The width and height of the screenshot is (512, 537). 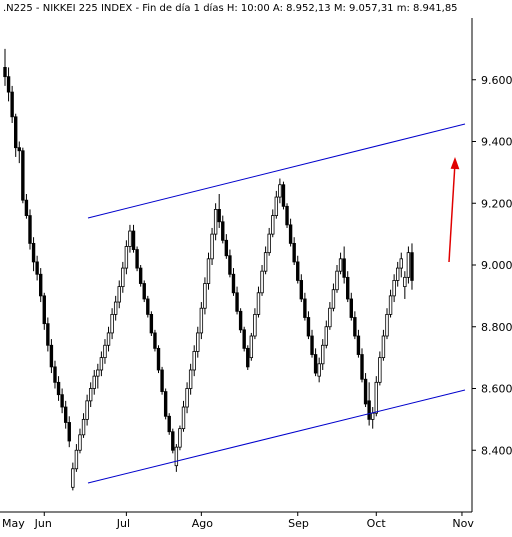 What do you see at coordinates (238, 521) in the screenshot?
I see `x-axis-ticks: May Jun Jul Ago Sep Oct Nov` at bounding box center [238, 521].